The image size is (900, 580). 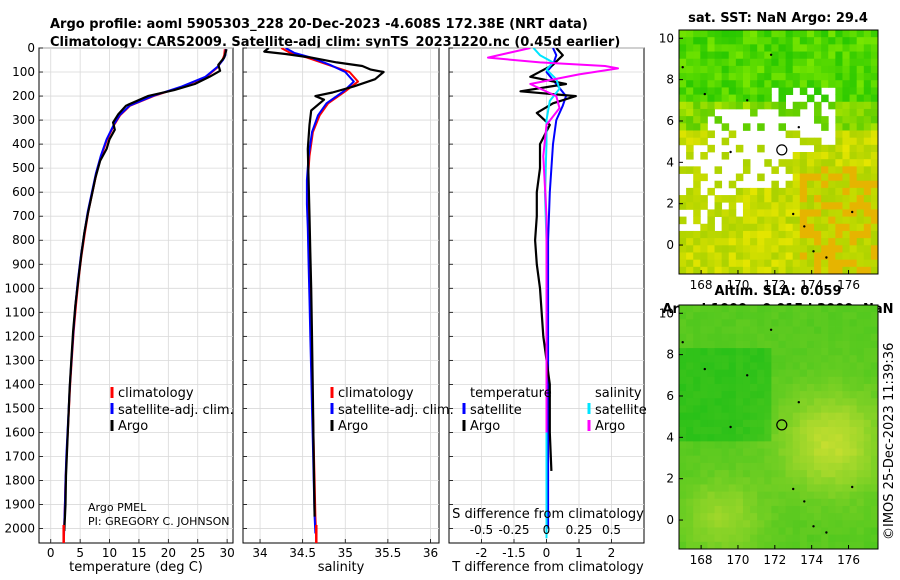 I want to click on y-tick-label: 800, so click(x=23, y=240).